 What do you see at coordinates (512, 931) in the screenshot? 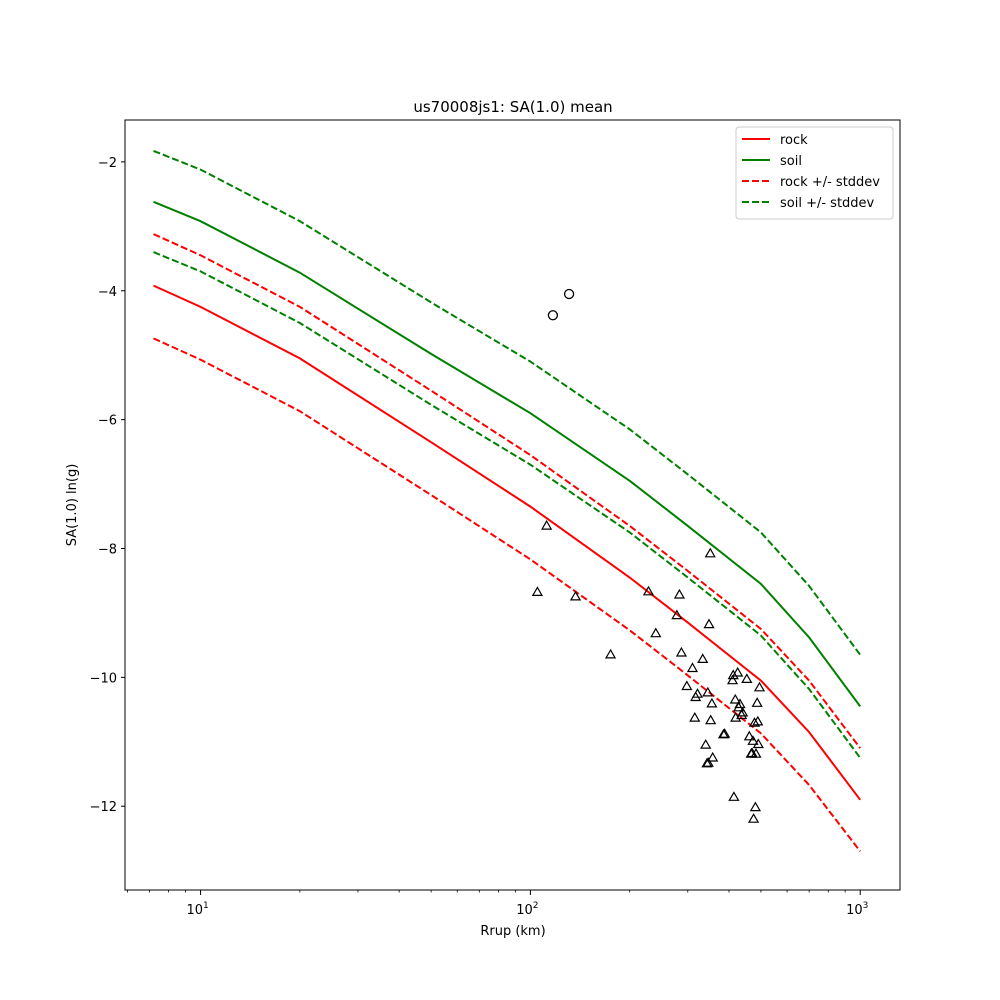
I see `x-axis-label: Rrup (km)` at bounding box center [512, 931].